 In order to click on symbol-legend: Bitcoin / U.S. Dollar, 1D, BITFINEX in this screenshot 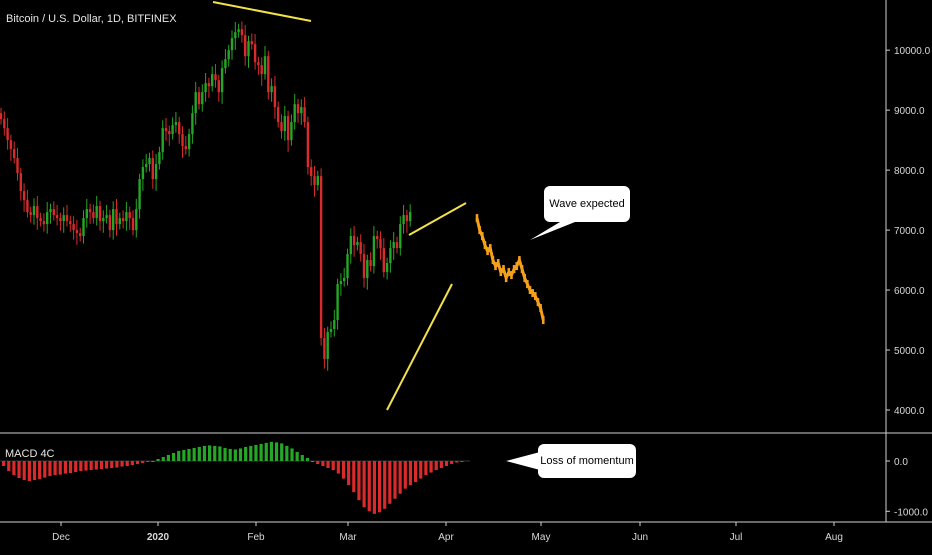, I will do `click(91, 19)`.